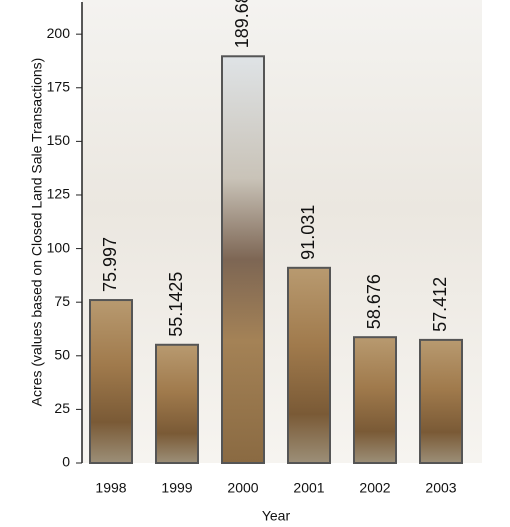  I want to click on y-tick-label: 150, so click(59, 140).